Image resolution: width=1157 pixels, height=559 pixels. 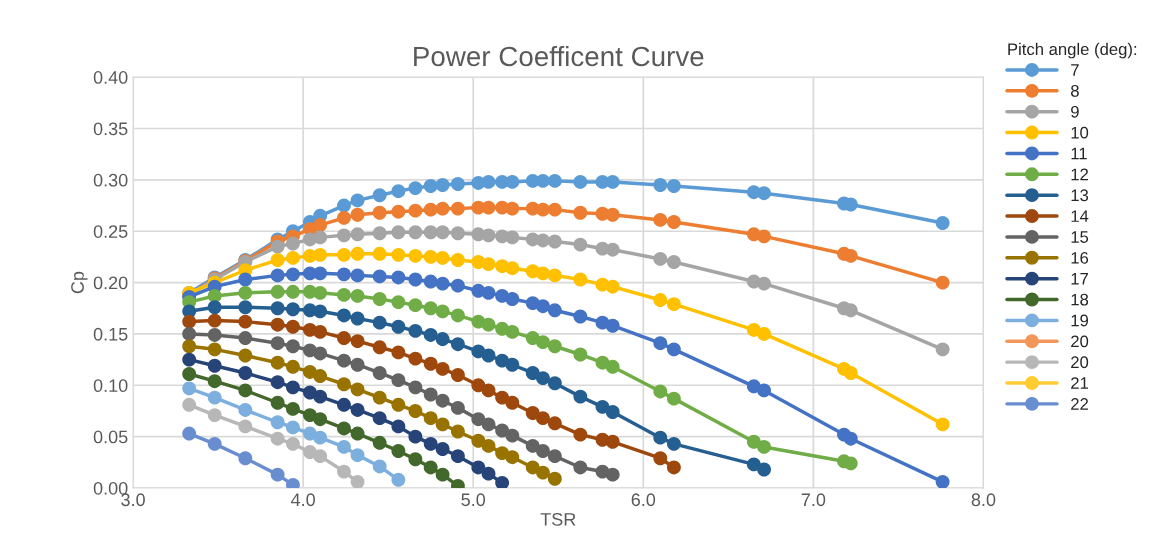 What do you see at coordinates (110, 283) in the screenshot?
I see `y-tick-label: 0.20` at bounding box center [110, 283].